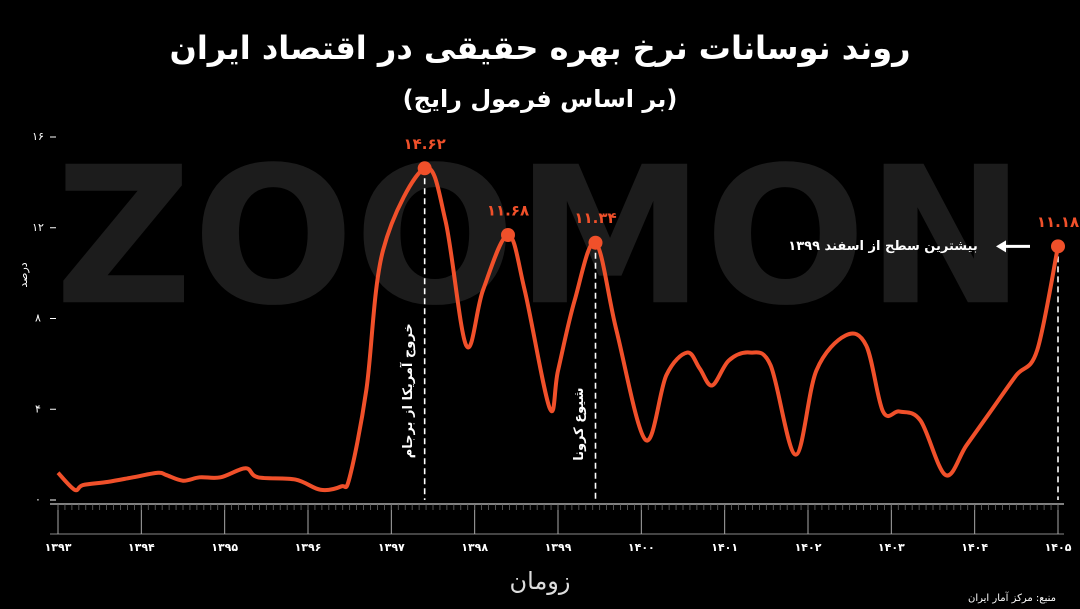 The width and height of the screenshot is (1080, 609). Describe the element at coordinates (38, 136) in the screenshot. I see `y-tick-label: ۱۶` at that location.